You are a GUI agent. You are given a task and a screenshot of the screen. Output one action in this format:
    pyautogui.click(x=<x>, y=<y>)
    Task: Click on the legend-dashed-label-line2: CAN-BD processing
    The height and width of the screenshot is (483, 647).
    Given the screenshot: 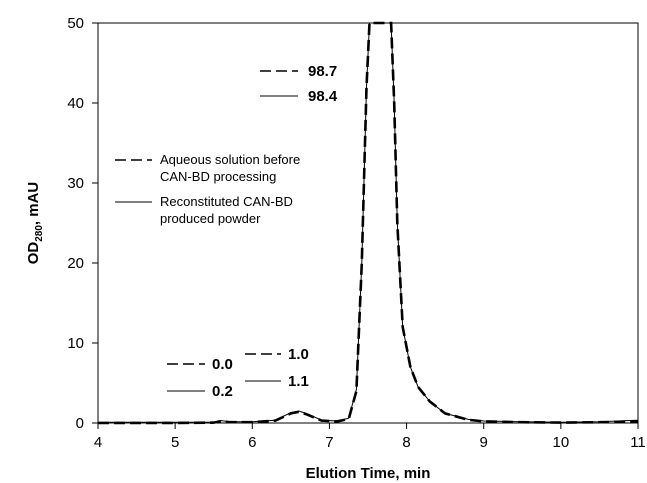 What is the action you would take?
    pyautogui.click(x=218, y=176)
    